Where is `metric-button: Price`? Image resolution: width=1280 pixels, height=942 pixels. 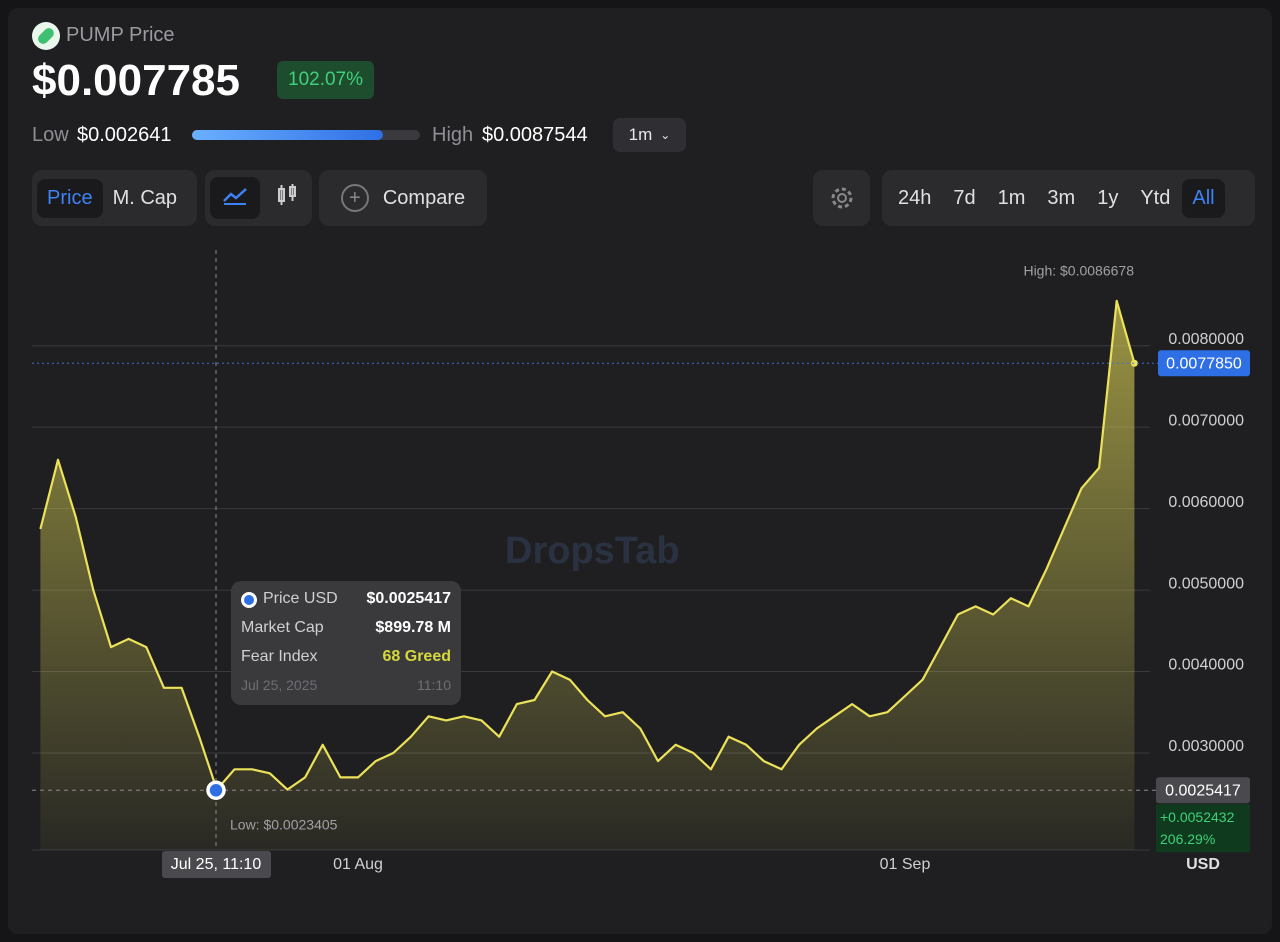
metric-button: Price is located at coordinates (70, 198).